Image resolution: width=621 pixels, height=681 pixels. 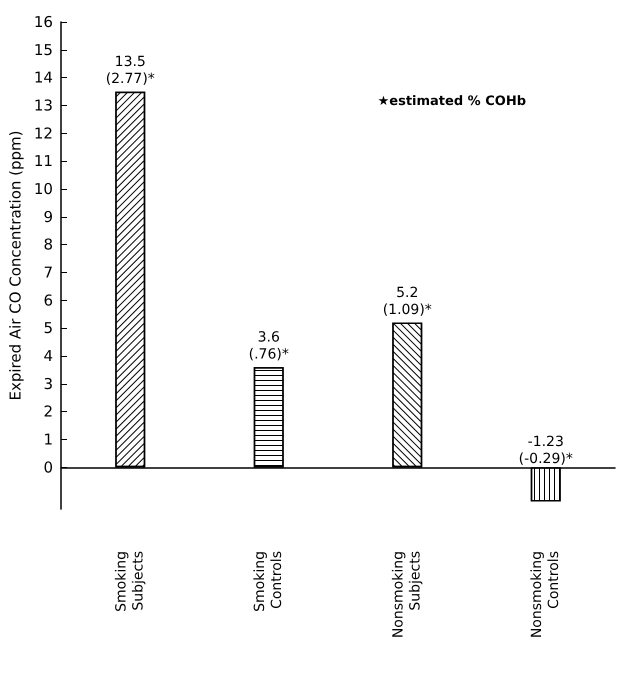 What do you see at coordinates (407, 594) in the screenshot?
I see `x-tick-label: Nonsmoking Subjects` at bounding box center [407, 594].